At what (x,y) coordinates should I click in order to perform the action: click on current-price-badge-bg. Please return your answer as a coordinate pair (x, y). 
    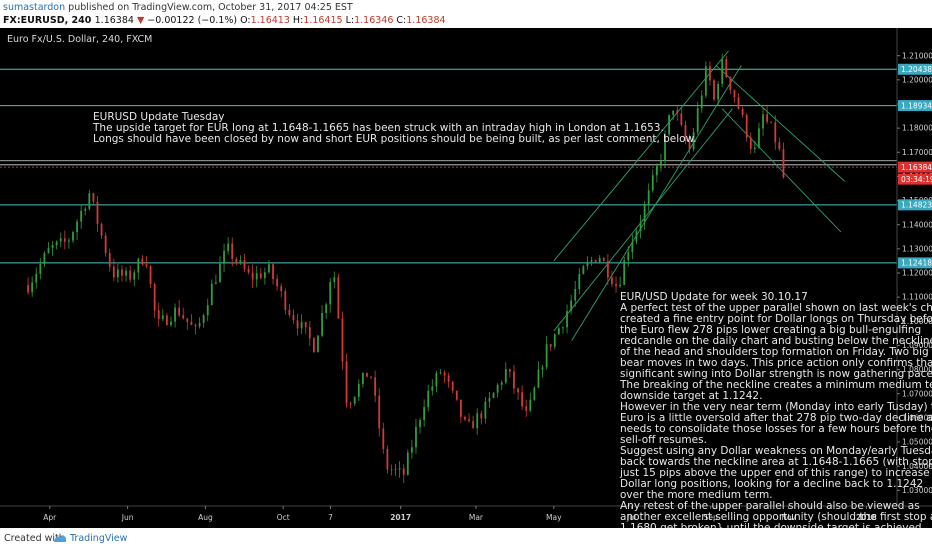
    Looking at the image, I should click on (915, 167).